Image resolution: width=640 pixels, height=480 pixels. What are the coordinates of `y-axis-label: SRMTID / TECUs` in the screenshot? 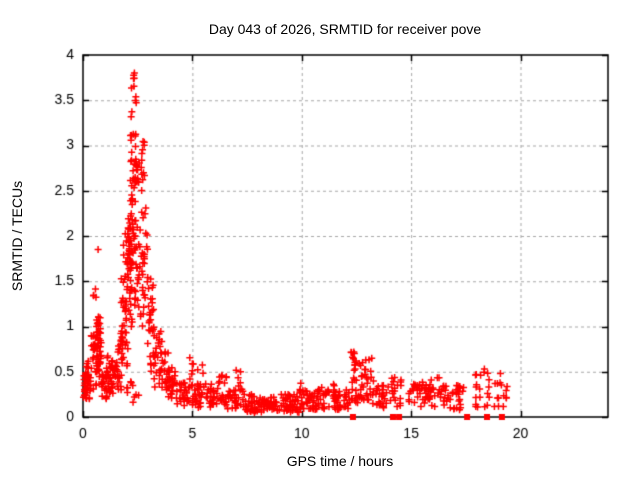 It's located at (17, 236).